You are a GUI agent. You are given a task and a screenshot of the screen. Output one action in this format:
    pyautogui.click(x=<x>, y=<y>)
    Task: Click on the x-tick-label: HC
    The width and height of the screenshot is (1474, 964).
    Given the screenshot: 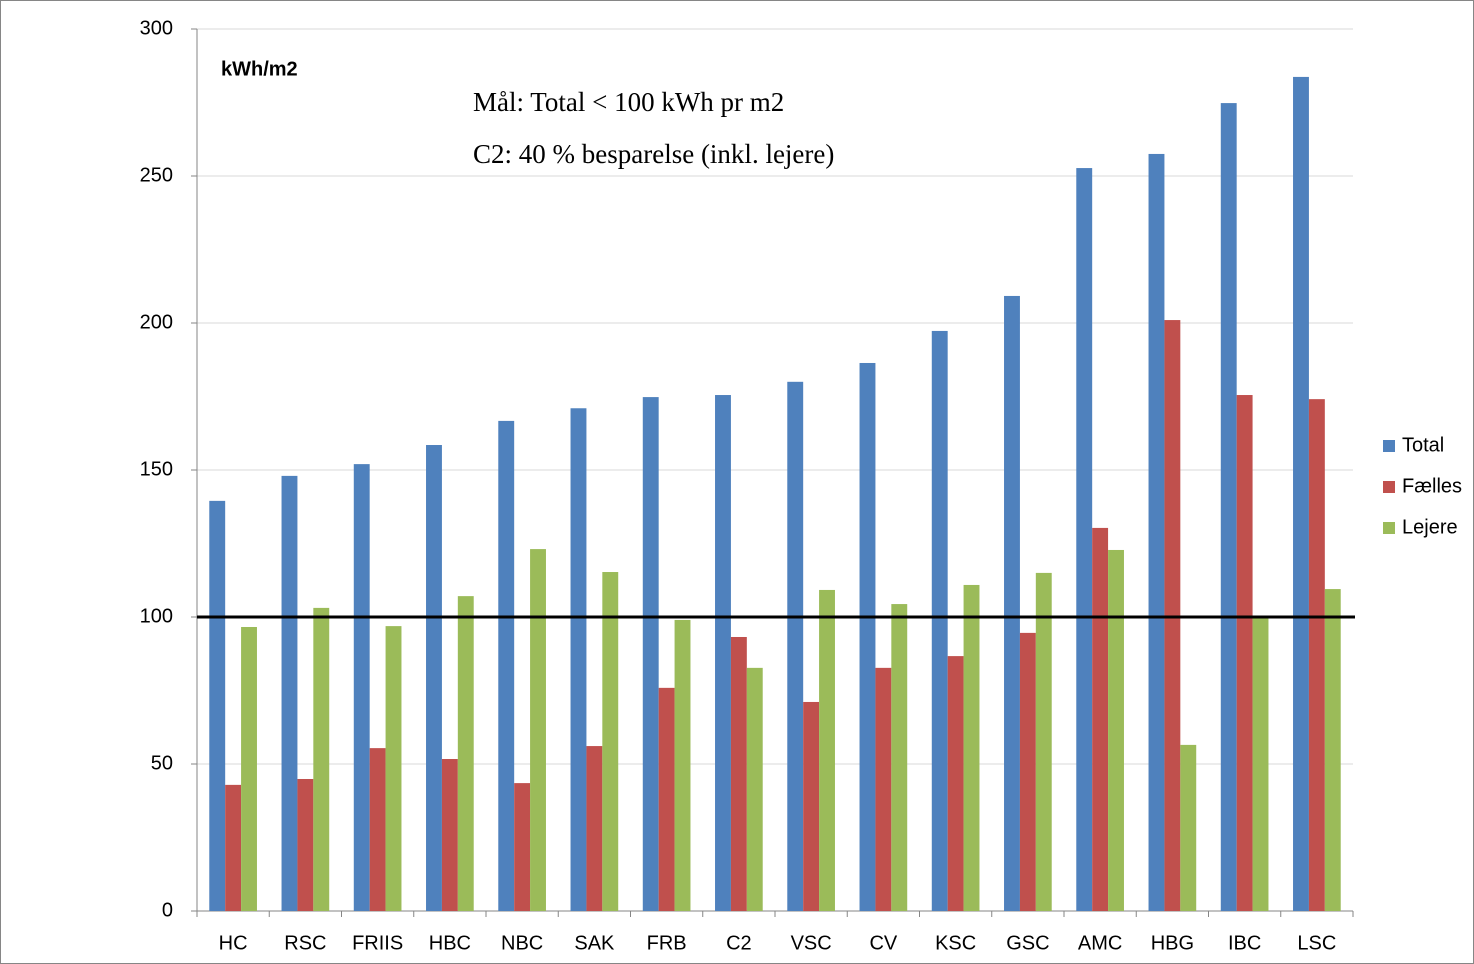 What is the action you would take?
    pyautogui.click(x=233, y=943)
    